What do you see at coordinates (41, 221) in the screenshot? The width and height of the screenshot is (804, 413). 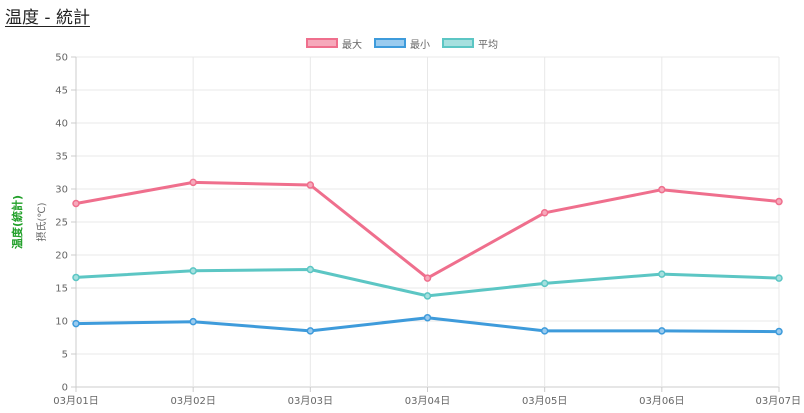 I see `y-axis-subtitle: 摂氏(℃)` at bounding box center [41, 221].